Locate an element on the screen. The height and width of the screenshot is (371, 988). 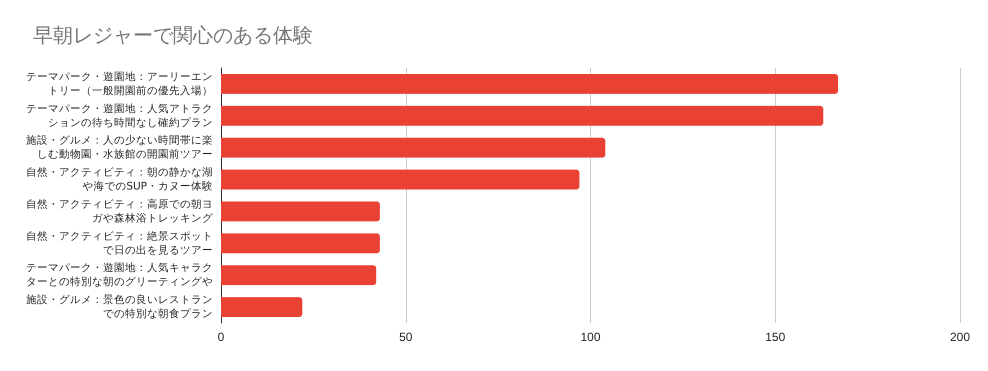
y-tick-label: 施設・グルメ：人の少ない時間帯に楽しむ動物園・水族館の開園前ツアー is located at coordinates (119, 147).